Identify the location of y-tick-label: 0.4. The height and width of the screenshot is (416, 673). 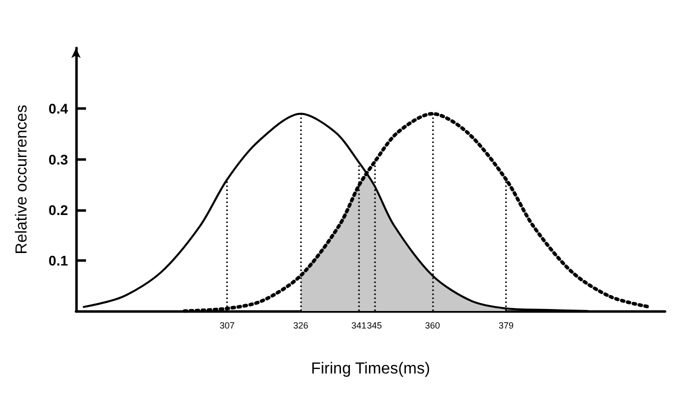
(58, 108).